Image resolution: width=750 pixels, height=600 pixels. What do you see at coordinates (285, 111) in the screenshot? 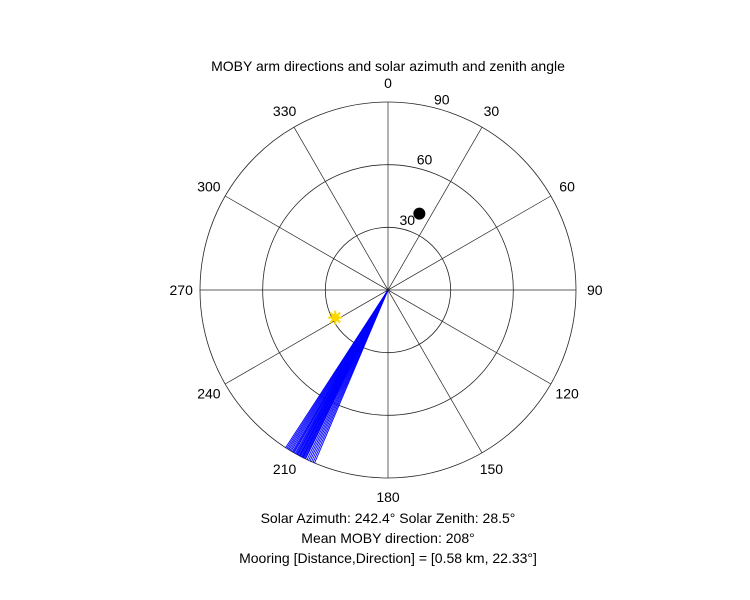
I see `angle-tick-label: 330` at bounding box center [285, 111].